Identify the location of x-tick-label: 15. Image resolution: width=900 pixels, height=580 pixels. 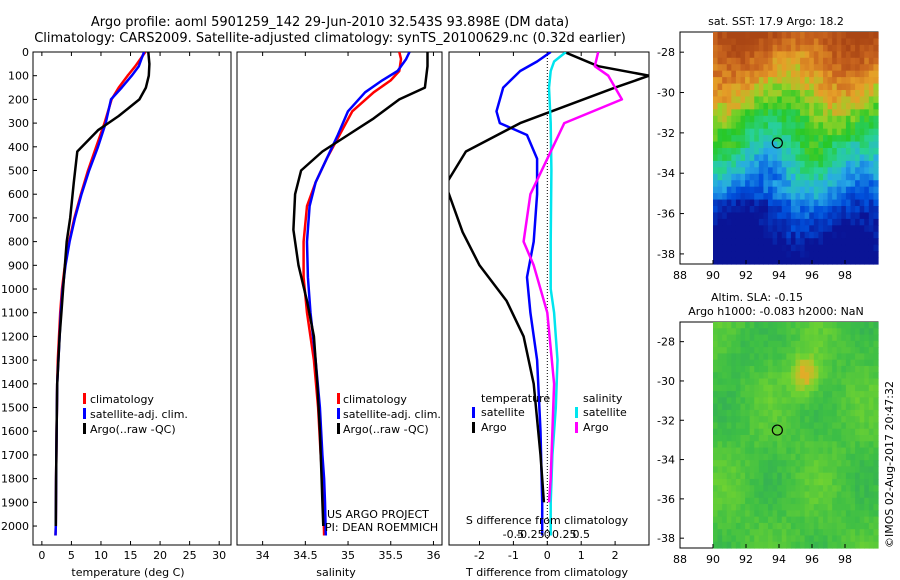
(131, 555).